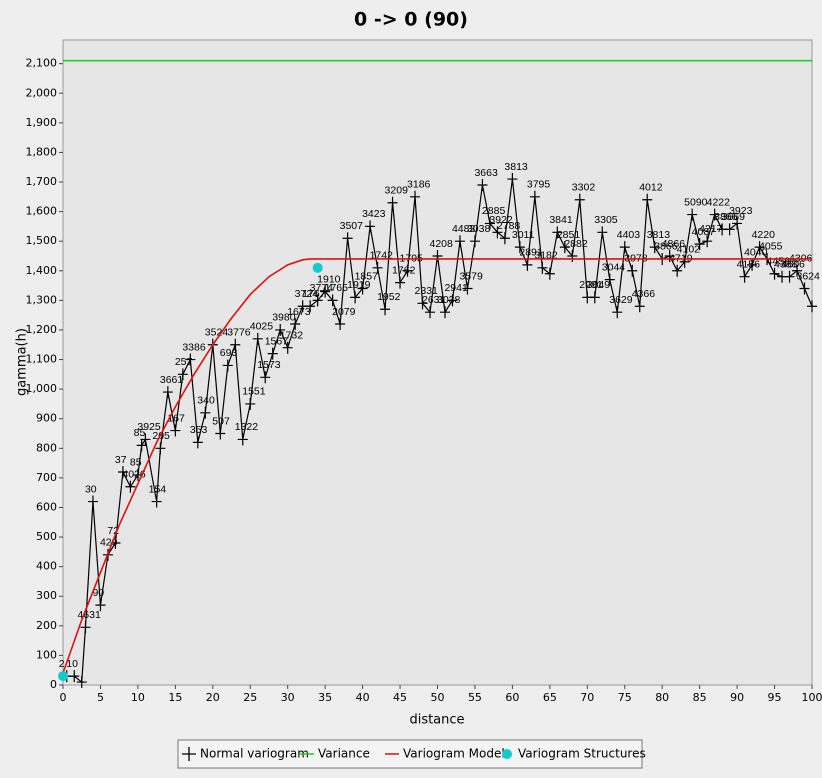  Describe the element at coordinates (46, 566) in the screenshot. I see `y-tick-label: 400` at that location.